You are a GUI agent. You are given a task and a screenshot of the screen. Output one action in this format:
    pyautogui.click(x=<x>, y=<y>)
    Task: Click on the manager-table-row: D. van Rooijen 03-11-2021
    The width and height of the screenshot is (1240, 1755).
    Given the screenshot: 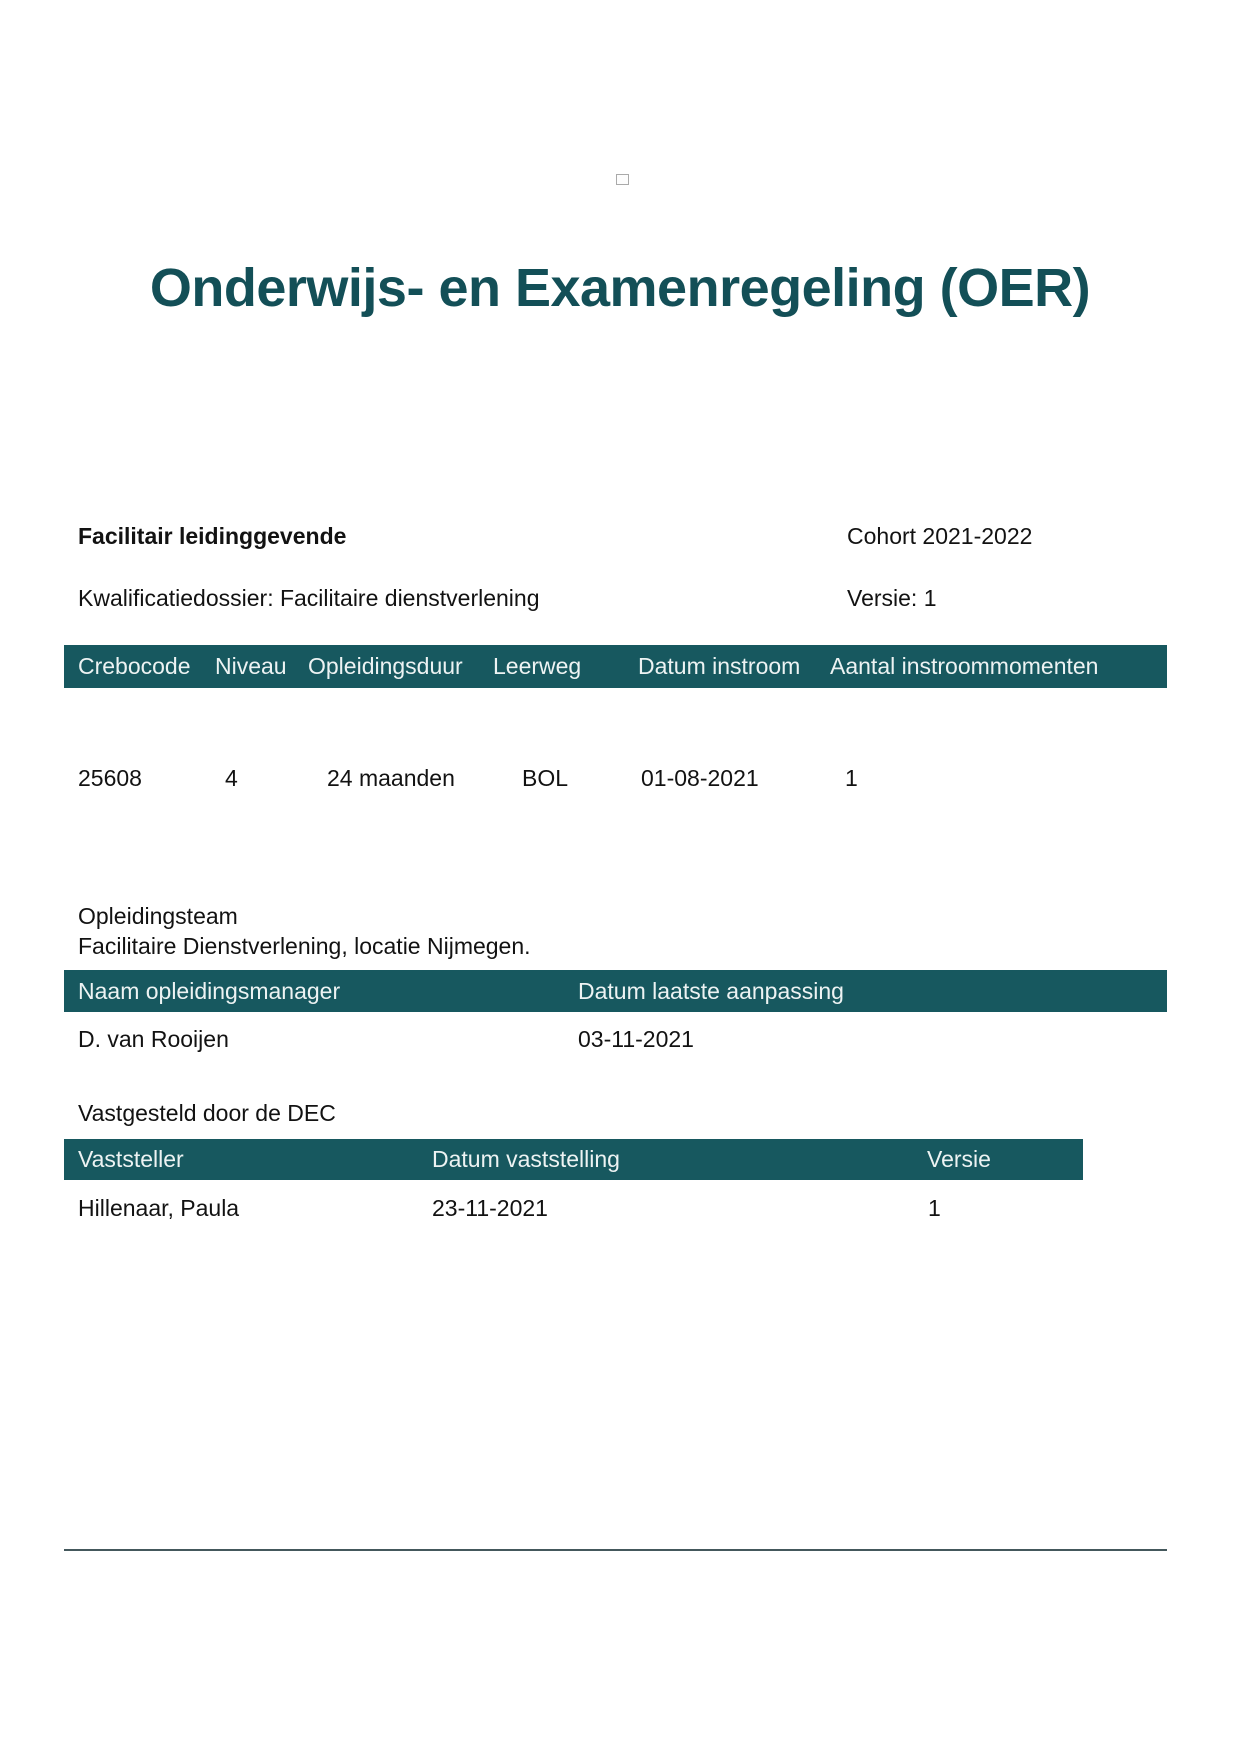 What is the action you would take?
    pyautogui.click(x=615, y=1039)
    